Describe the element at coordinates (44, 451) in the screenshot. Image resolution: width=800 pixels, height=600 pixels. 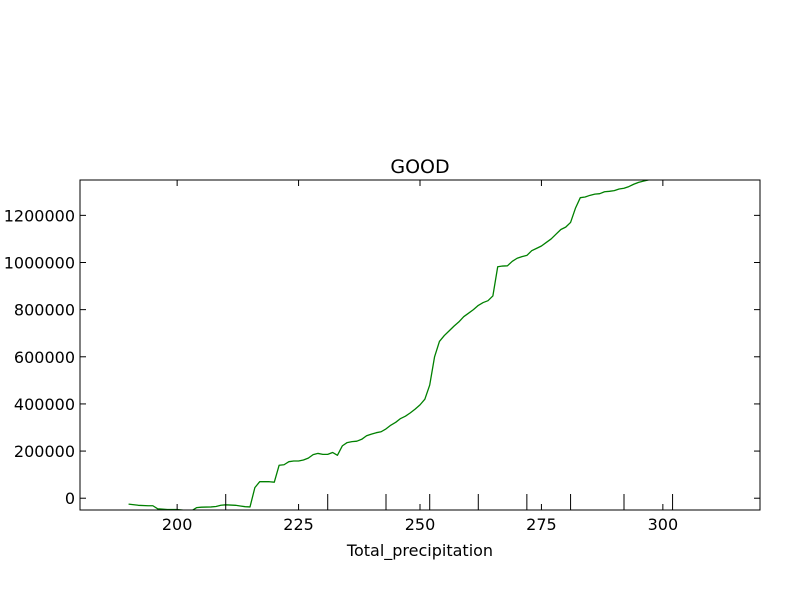
I see `y-tick-label: 200000` at that location.